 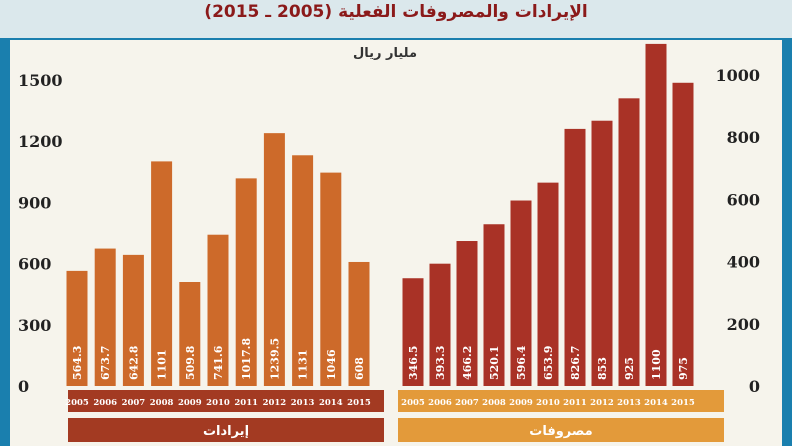 What do you see at coordinates (303, 364) in the screenshot?
I see `data-label: 1131` at bounding box center [303, 364].